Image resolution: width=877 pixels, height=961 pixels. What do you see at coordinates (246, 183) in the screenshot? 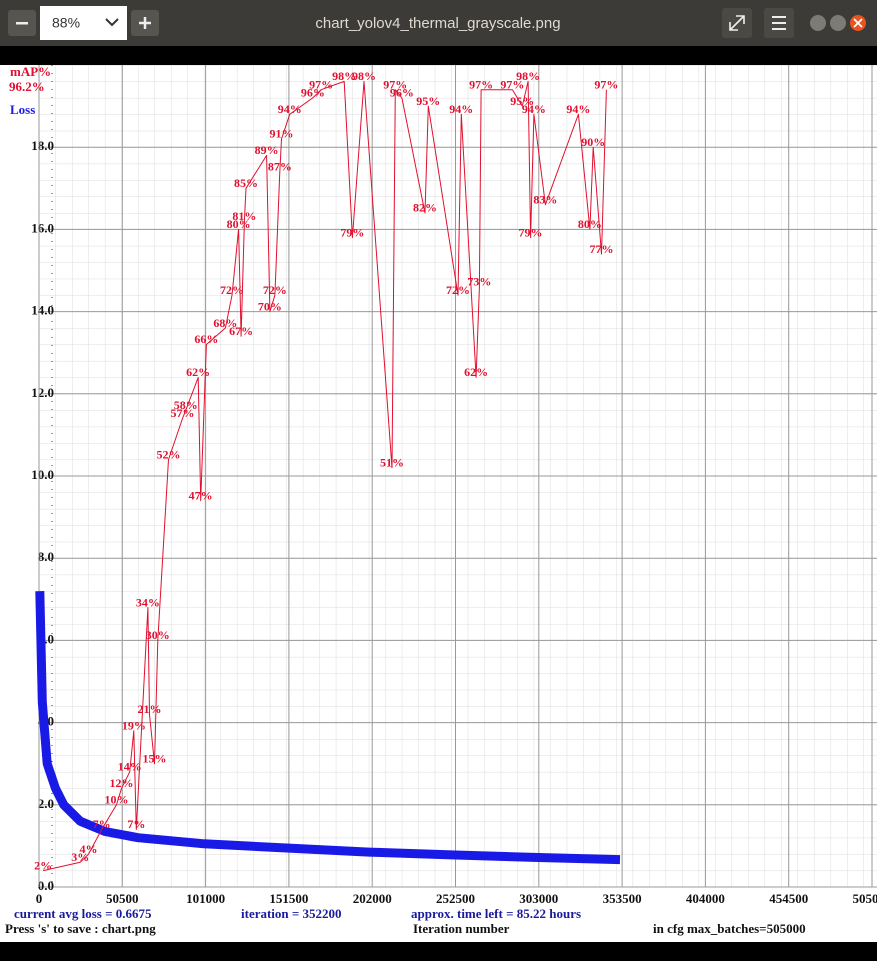
I see `map-label: 85%` at bounding box center [246, 183].